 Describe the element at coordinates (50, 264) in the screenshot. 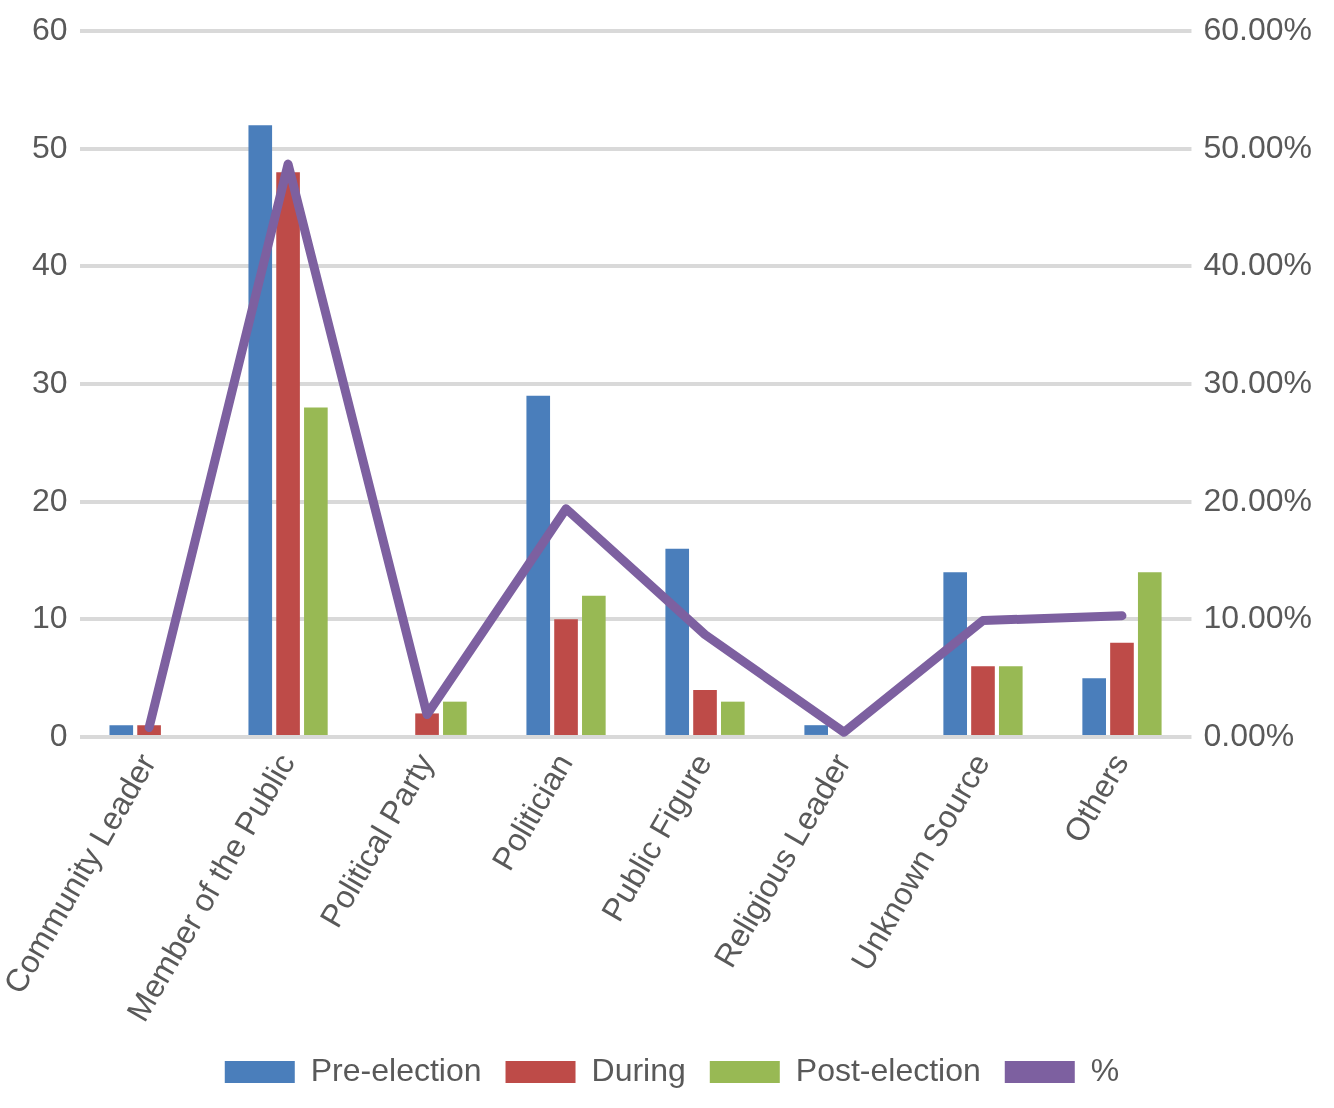

I see `y-tick-label: 40` at that location.